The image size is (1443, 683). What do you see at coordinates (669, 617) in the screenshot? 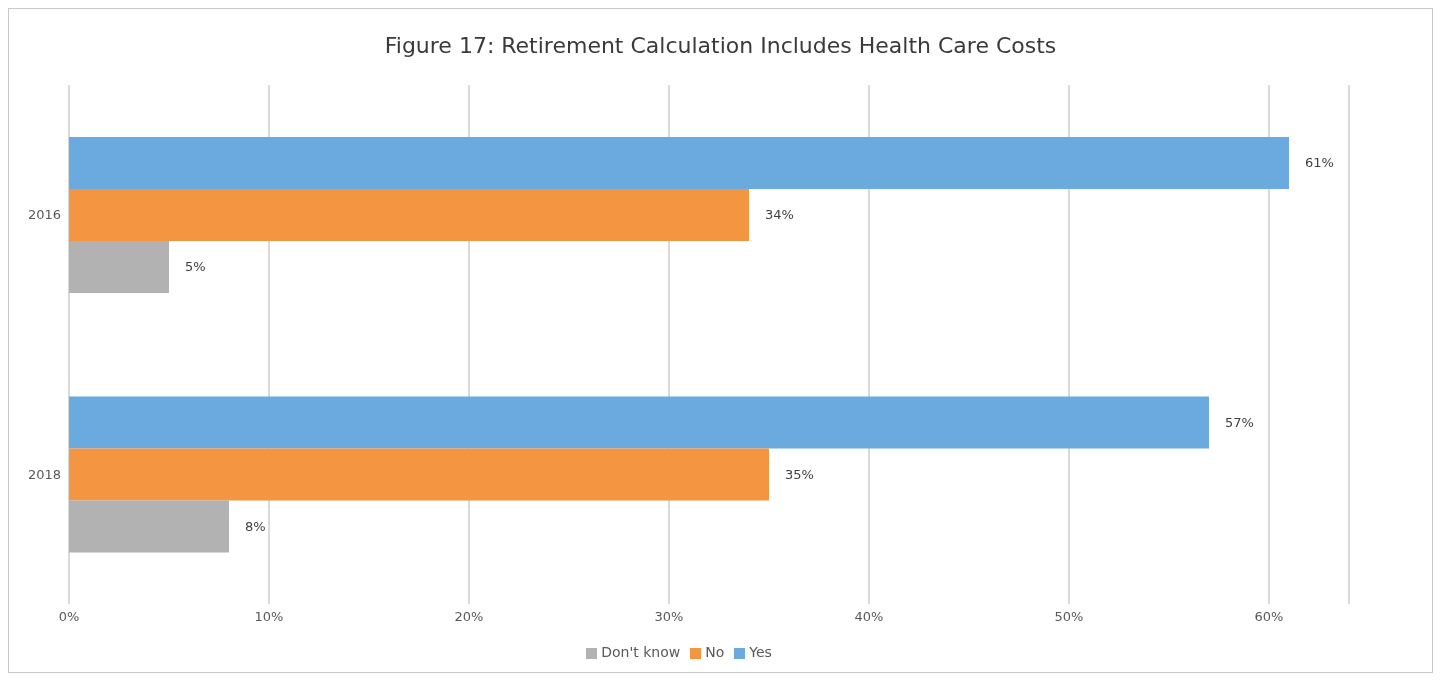
I see `x-tick-label: 30%` at bounding box center [669, 617].